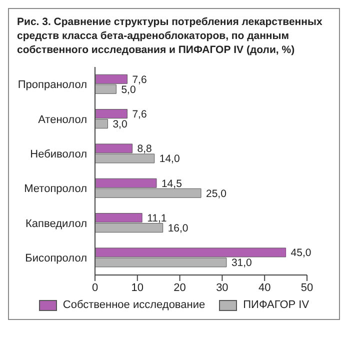 The image size is (350, 346). Describe the element at coordinates (144, 149) in the screenshot. I see `data-label: 8,8` at that location.